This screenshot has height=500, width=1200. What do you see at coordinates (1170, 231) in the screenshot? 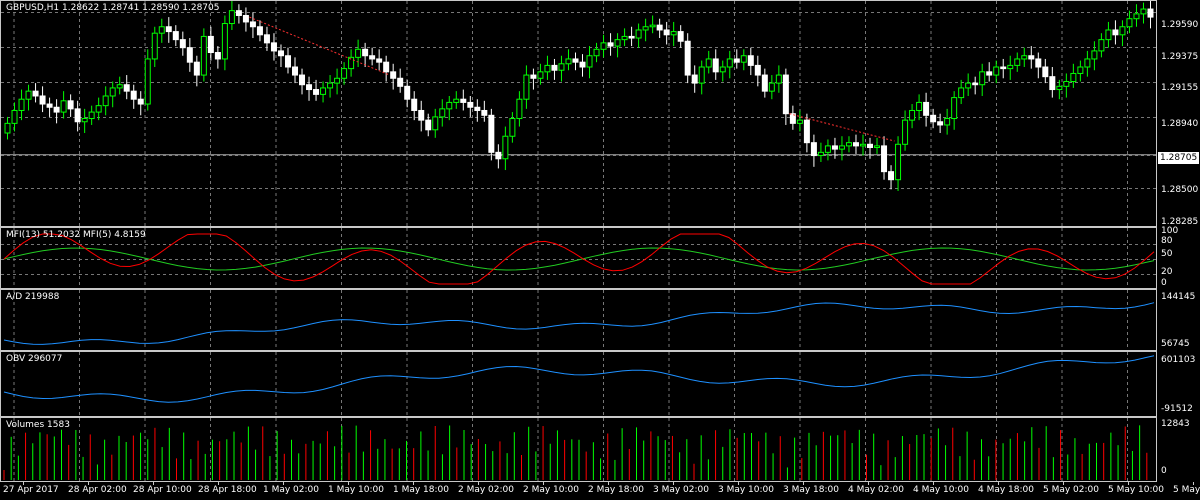
I see `mfi-level: 100` at bounding box center [1170, 231].